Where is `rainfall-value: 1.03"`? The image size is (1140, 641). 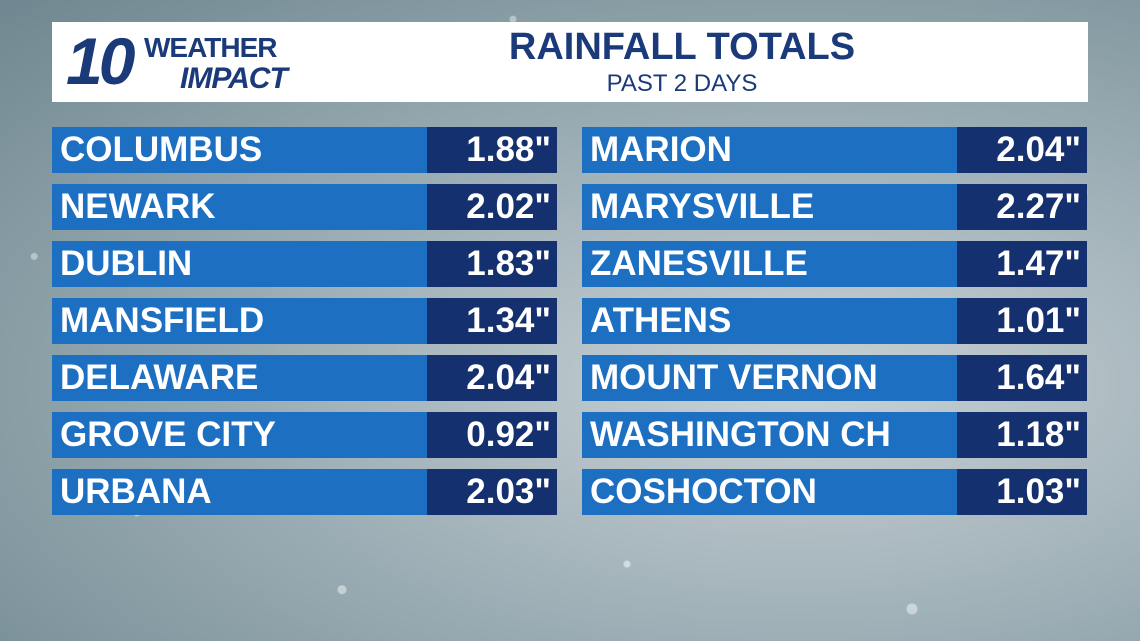 rainfall-value: 1.03" is located at coordinates (1022, 492).